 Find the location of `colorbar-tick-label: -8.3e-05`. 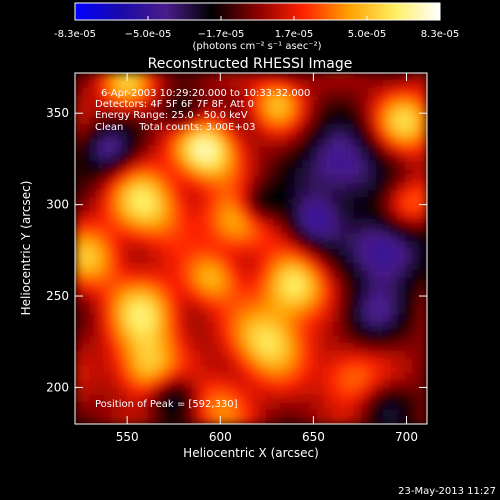

colorbar-tick-label: -8.3e-05 is located at coordinates (75, 34).